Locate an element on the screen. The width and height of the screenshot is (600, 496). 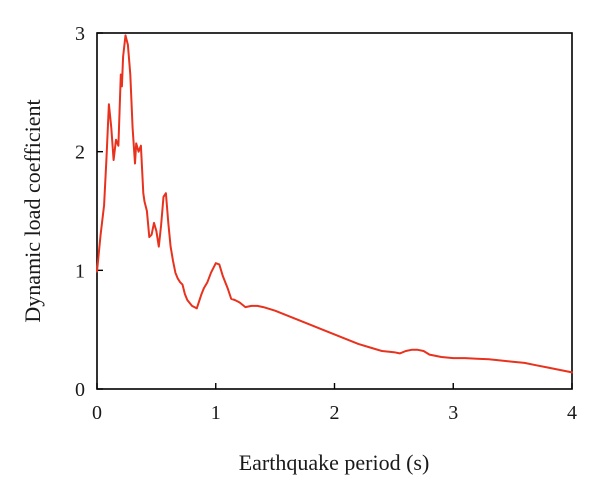
x-tick-label: 2 is located at coordinates (335, 413).